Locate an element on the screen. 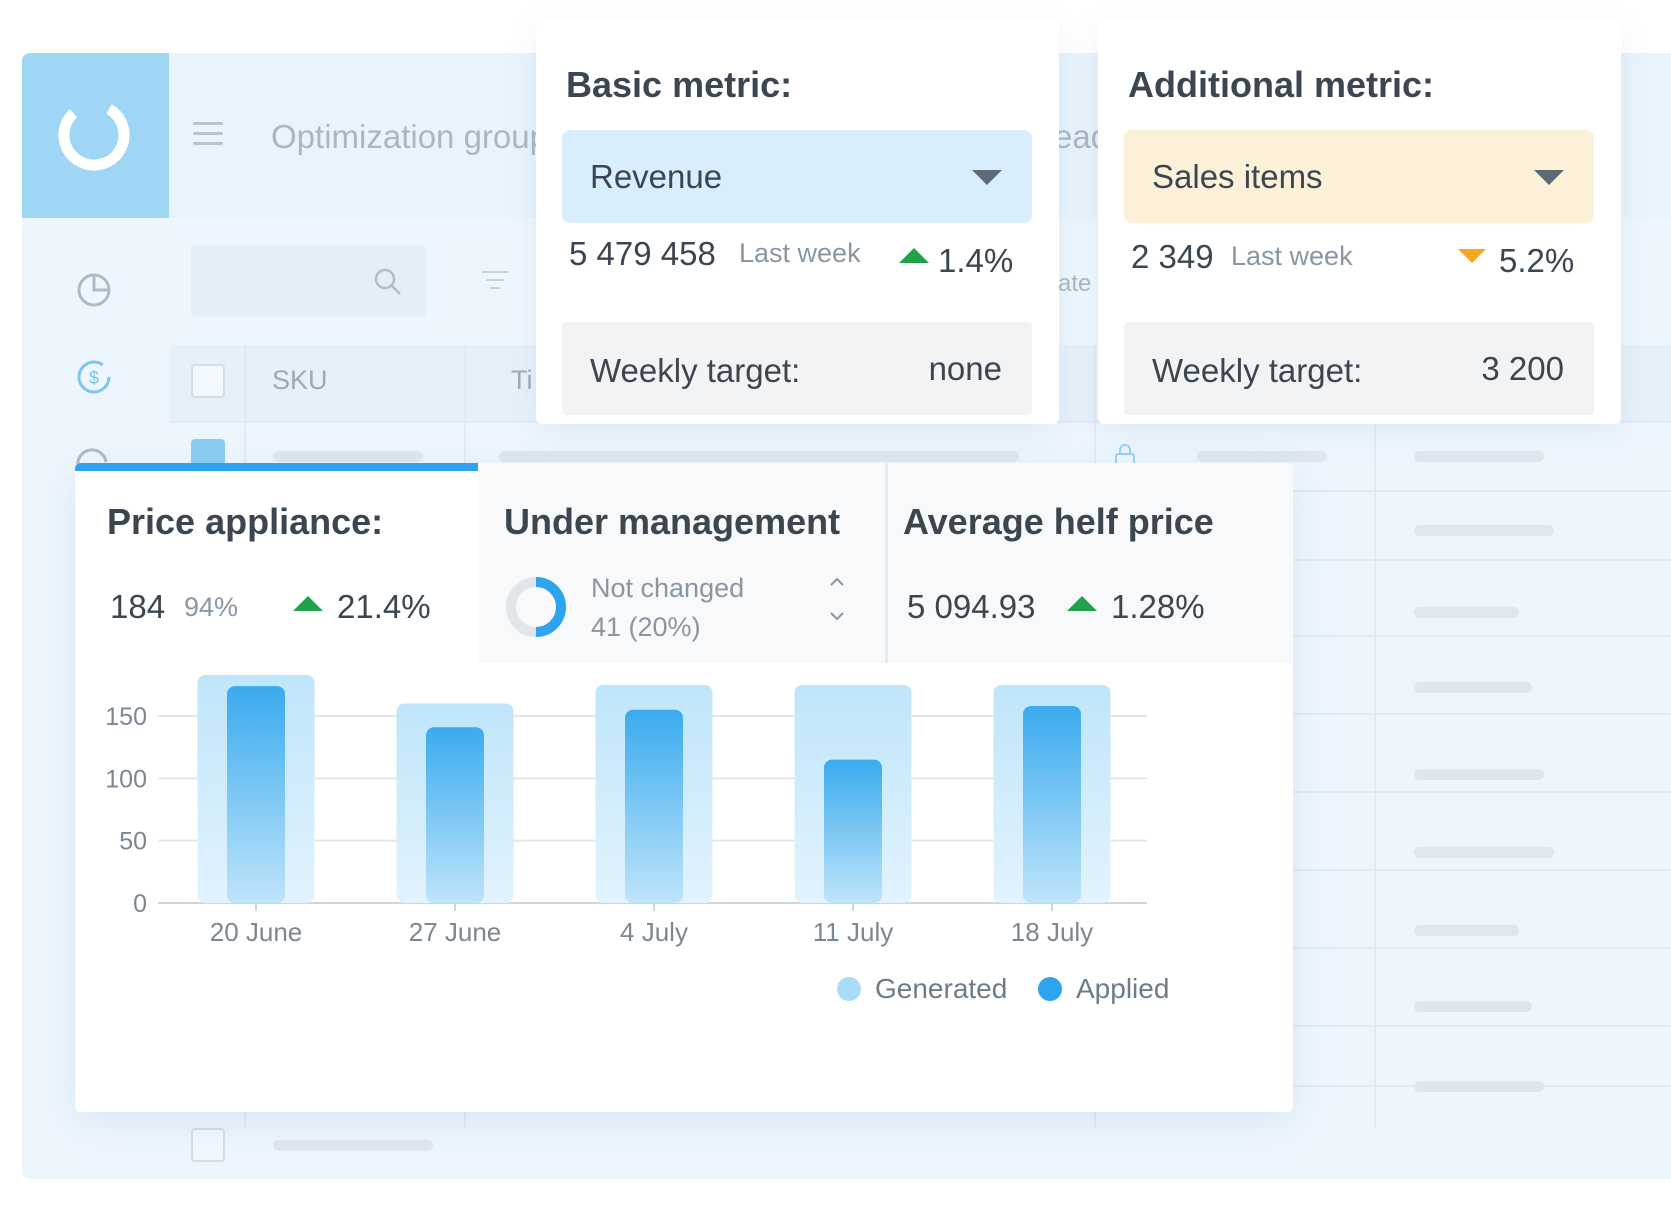 This screenshot has width=1671, height=1212. lock-icon is located at coordinates (1125, 455).